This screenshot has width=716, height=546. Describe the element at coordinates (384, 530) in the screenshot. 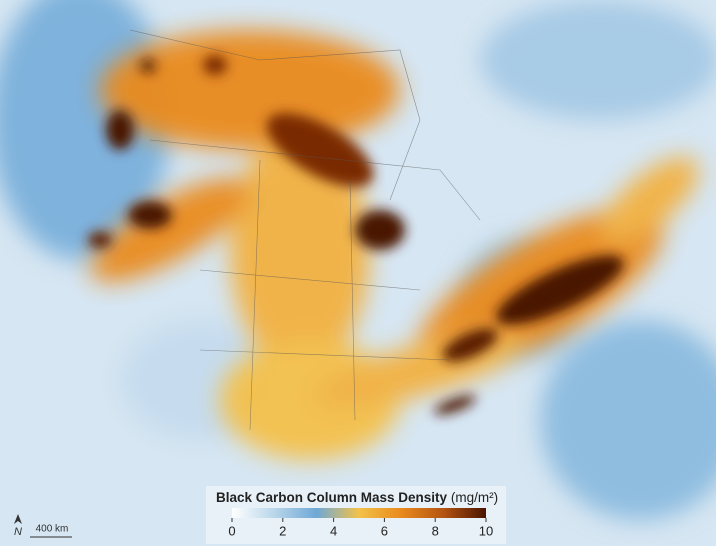

I see `colorbar-tick-label: 6` at that location.